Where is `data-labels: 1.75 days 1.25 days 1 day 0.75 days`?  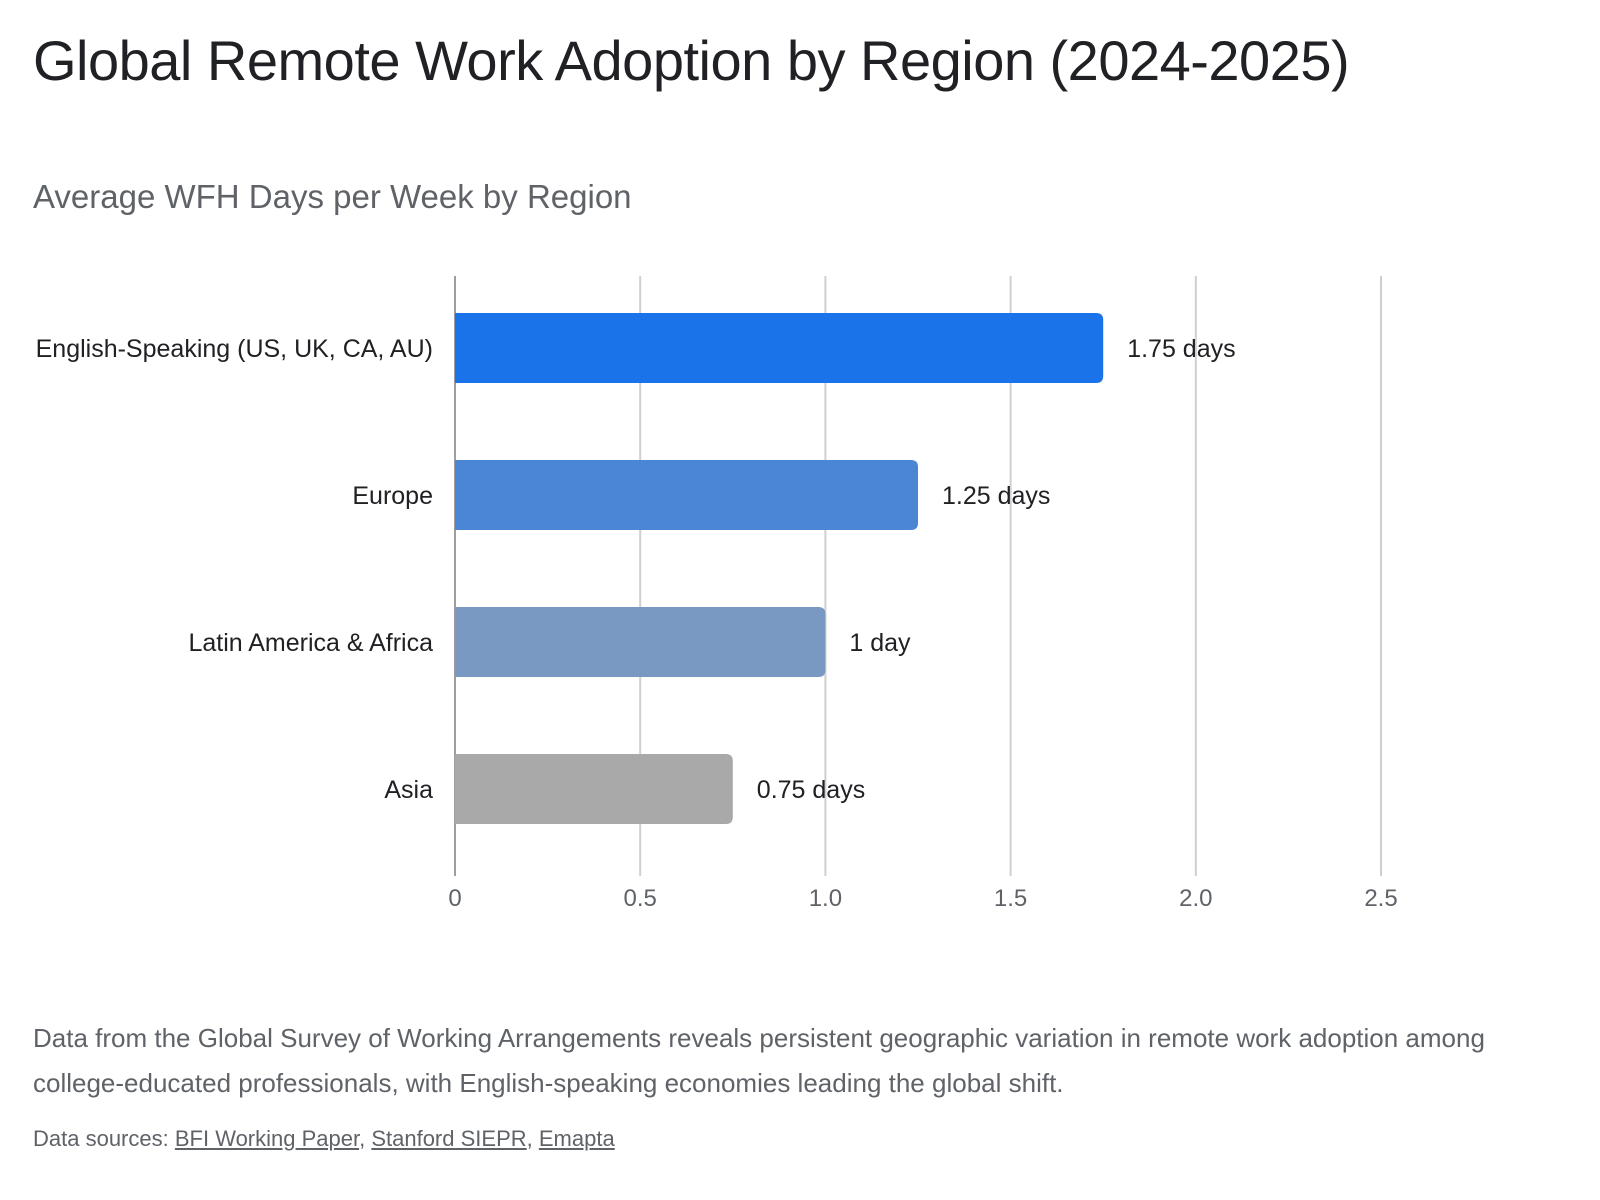
data-labels: 1.75 days 1.25 days 1 day 0.75 days is located at coordinates (996, 569).